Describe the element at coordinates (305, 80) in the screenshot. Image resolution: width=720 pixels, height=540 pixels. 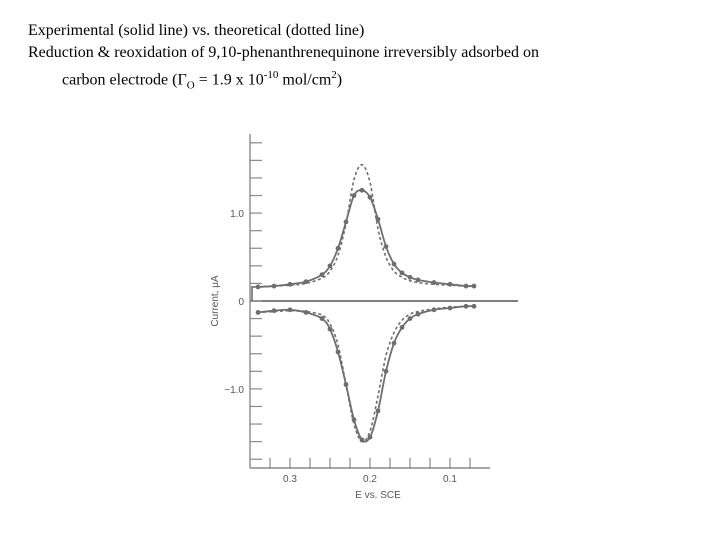
I see `caption-line-3-unit: mol/cm` at that location.